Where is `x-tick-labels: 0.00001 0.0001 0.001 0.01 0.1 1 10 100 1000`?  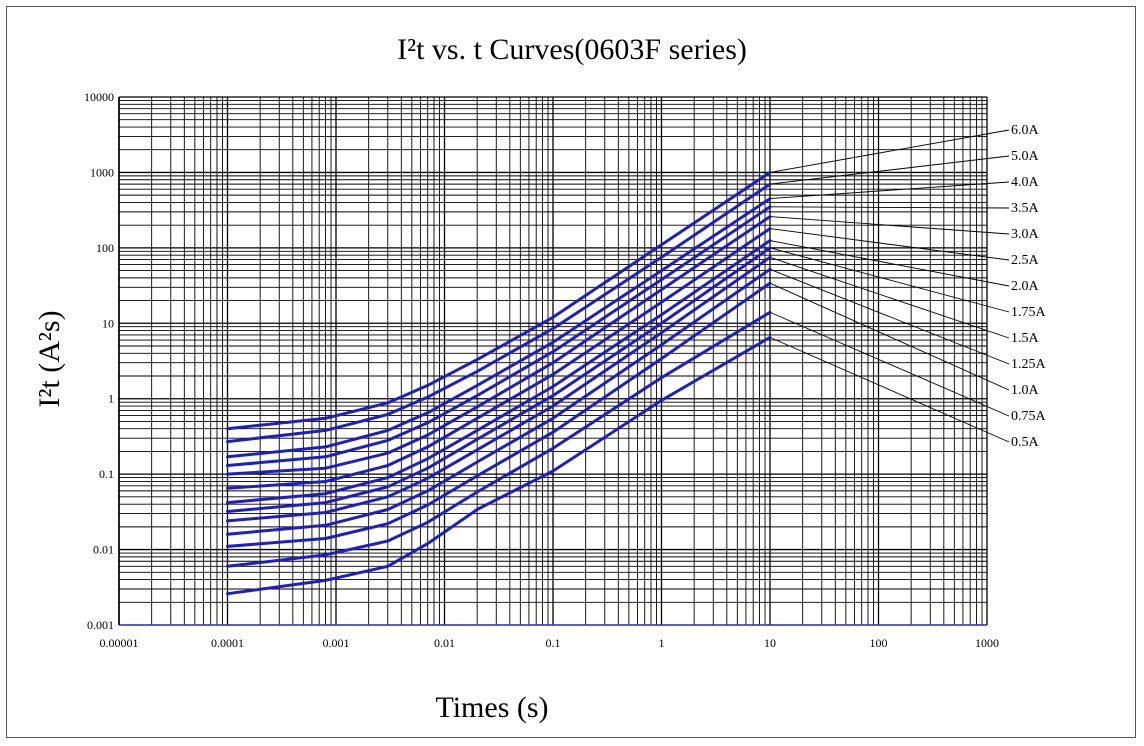
x-tick-labels: 0.00001 0.0001 0.001 0.01 0.1 1 10 100 1000 is located at coordinates (550, 643).